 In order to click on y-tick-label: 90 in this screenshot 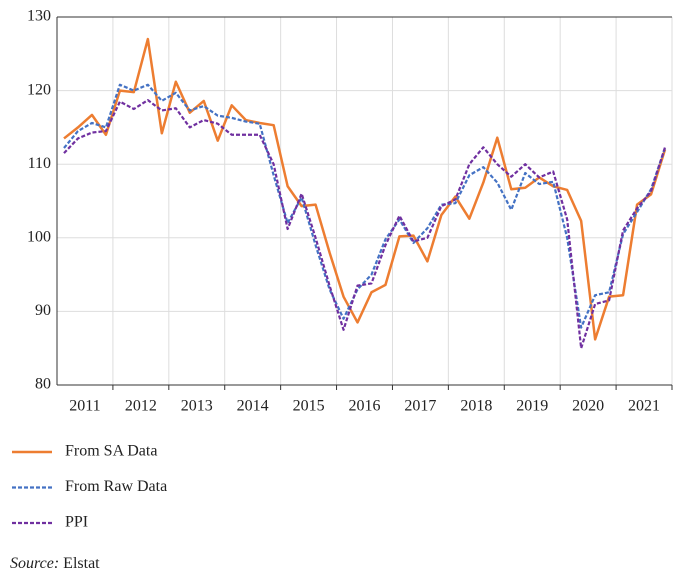, I will do `click(43, 310)`.